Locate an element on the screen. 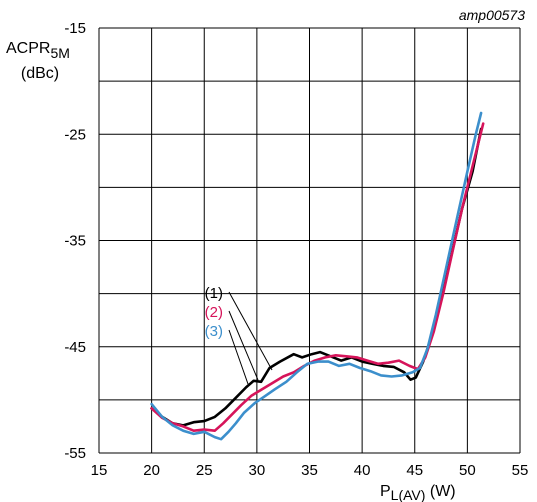 The image size is (537, 502). y-axis-label: ACPR5M is located at coordinates (38, 50).